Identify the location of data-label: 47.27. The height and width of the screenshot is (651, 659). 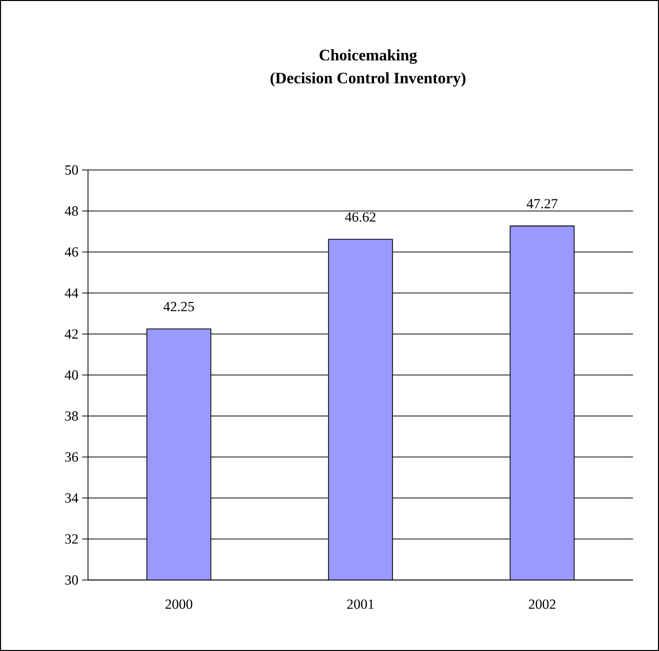
(542, 203).